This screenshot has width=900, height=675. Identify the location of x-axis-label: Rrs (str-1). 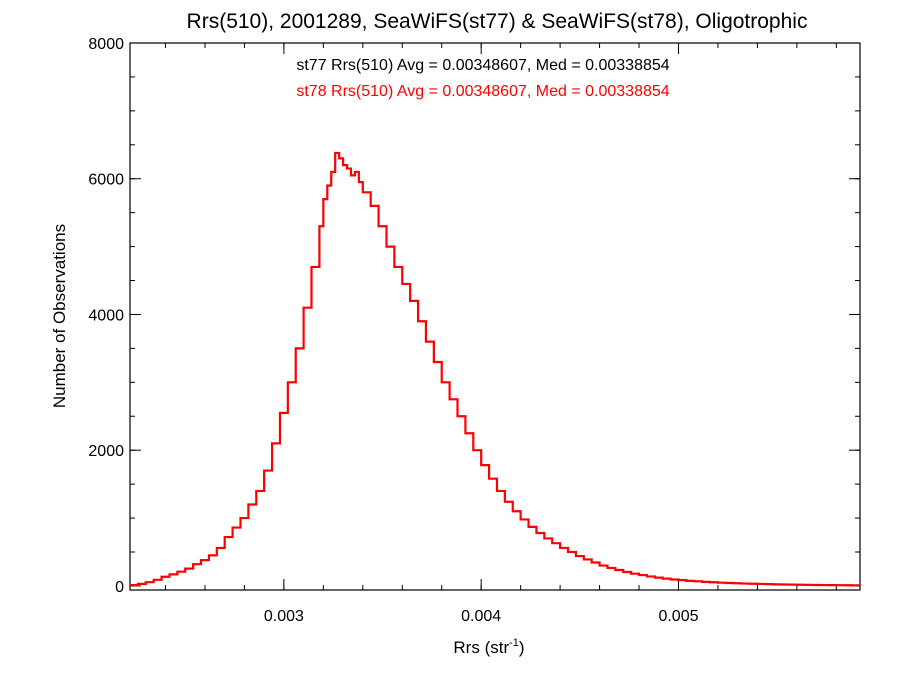
(488, 647).